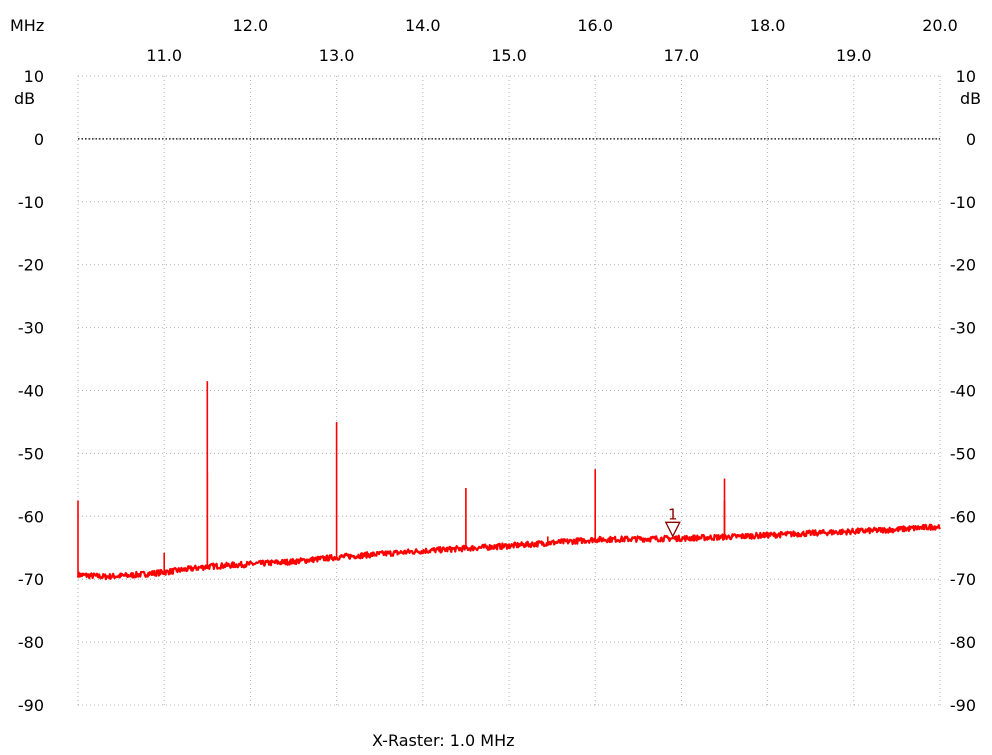 The width and height of the screenshot is (992, 755). What do you see at coordinates (31, 202) in the screenshot?
I see `y-tick-label-left: -10` at bounding box center [31, 202].